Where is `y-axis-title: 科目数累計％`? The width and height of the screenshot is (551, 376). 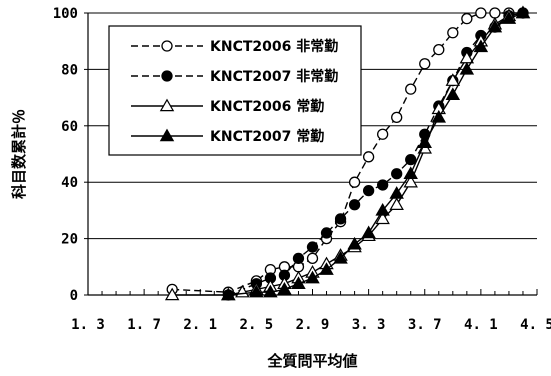
y-axis-title: 科目数累計％ is located at coordinates (19, 154).